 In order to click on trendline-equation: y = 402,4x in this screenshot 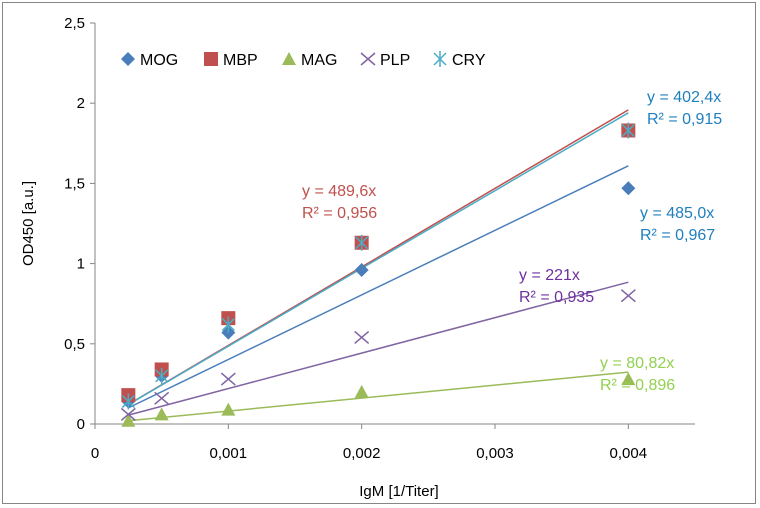, I will do `click(684, 97)`.